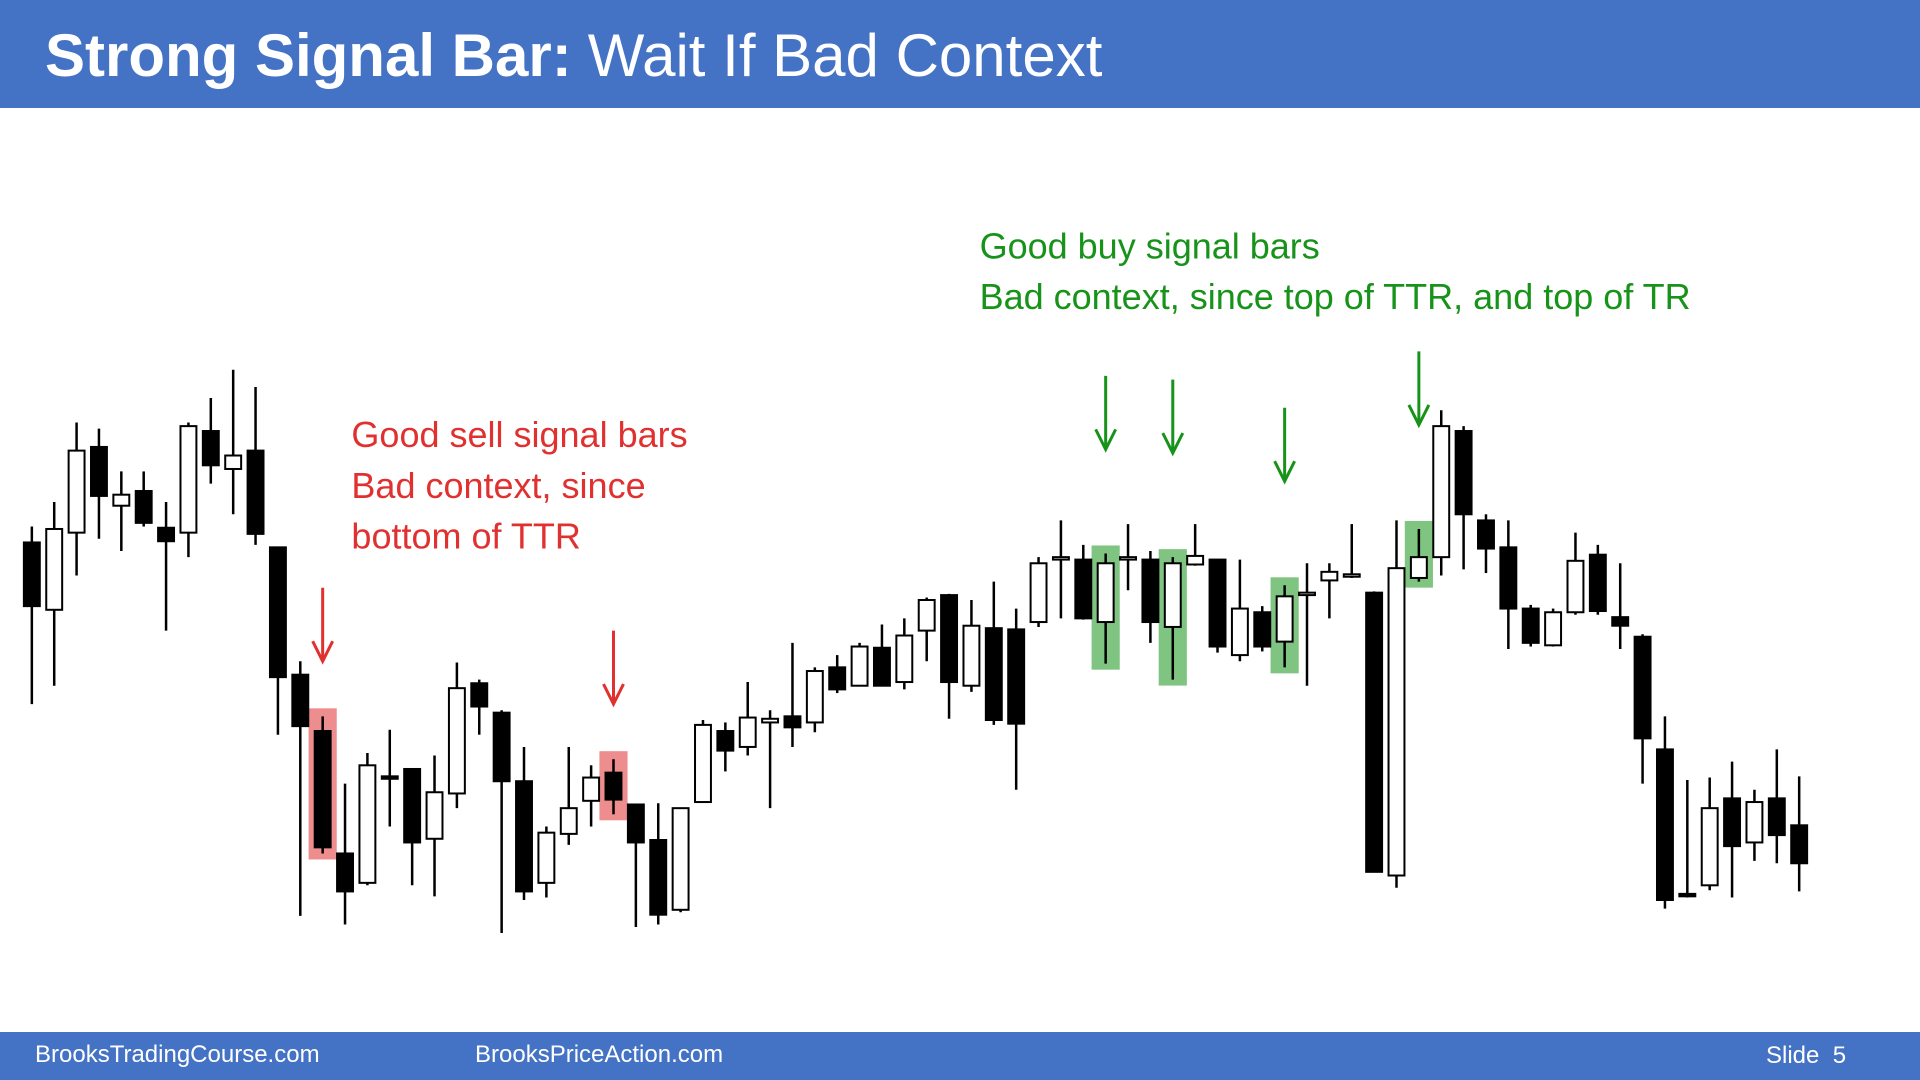 The image size is (1920, 1080). Describe the element at coordinates (574, 55) in the screenshot. I see `slide-title: Strong Signal Bar: Wait If Bad Context` at that location.